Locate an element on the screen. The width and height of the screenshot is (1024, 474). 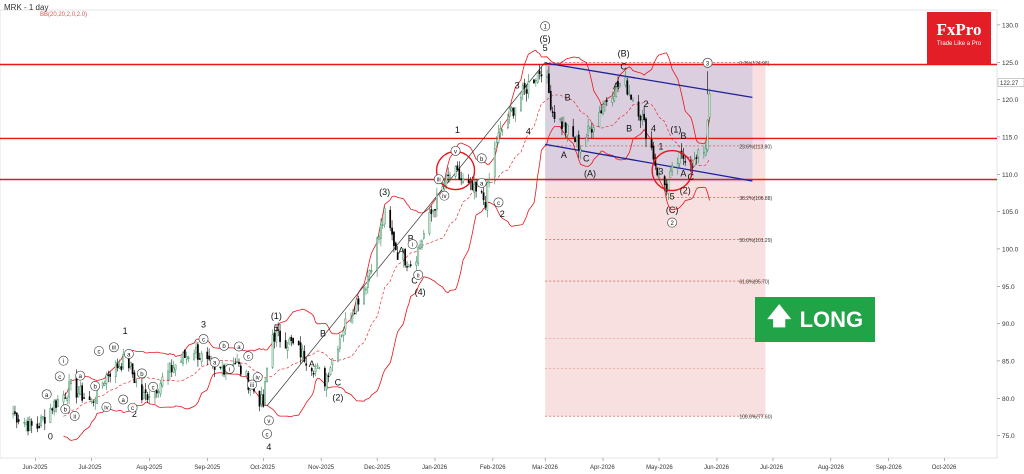
wave-label: A is located at coordinates (401, 250).